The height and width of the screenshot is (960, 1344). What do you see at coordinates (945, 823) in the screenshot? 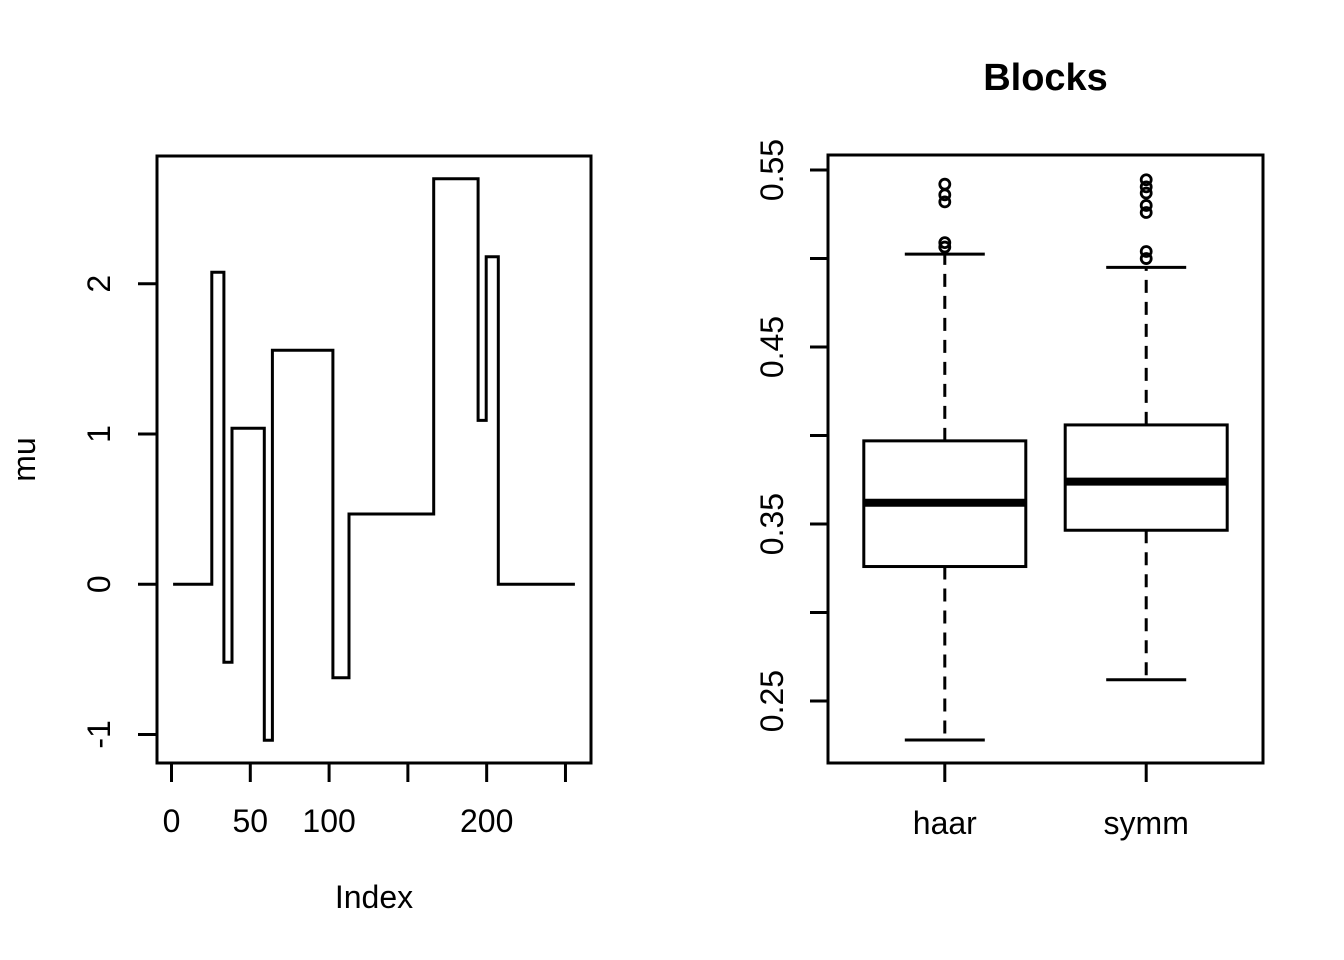
I see `category-label: haar` at bounding box center [945, 823].